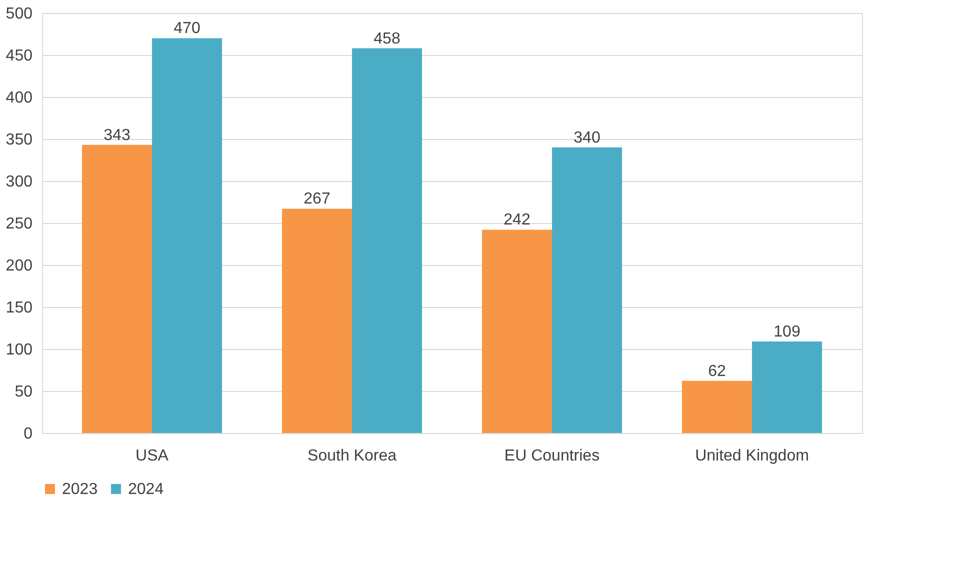 This screenshot has height=580, width=959. What do you see at coordinates (187, 29) in the screenshot?
I see `data-label: 470` at bounding box center [187, 29].